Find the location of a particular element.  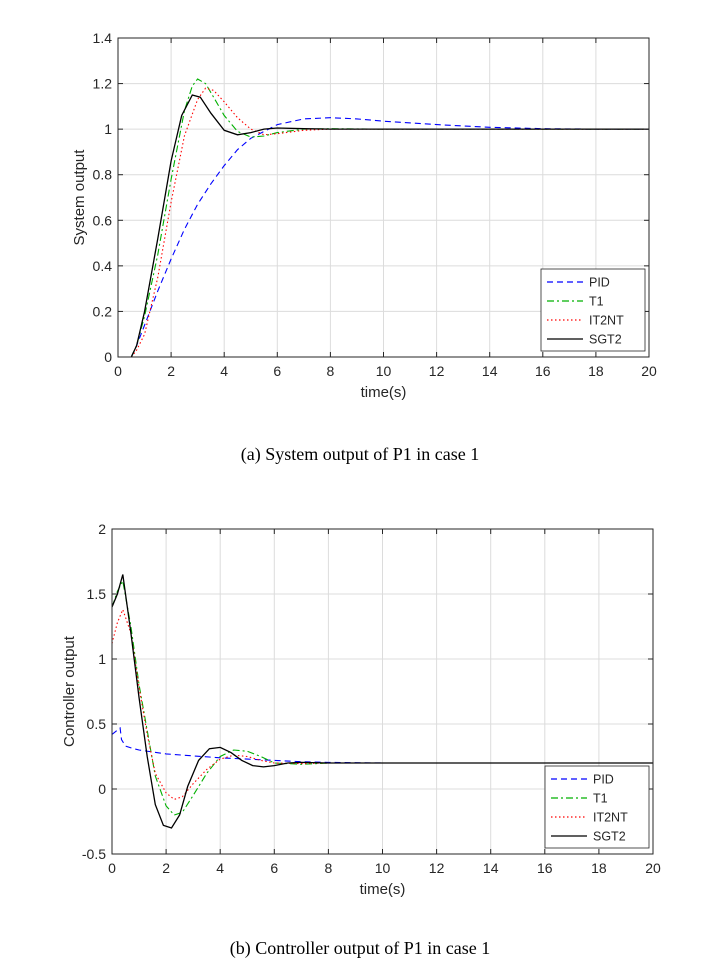

y-tick-label: 0.6 is located at coordinates (103, 220).